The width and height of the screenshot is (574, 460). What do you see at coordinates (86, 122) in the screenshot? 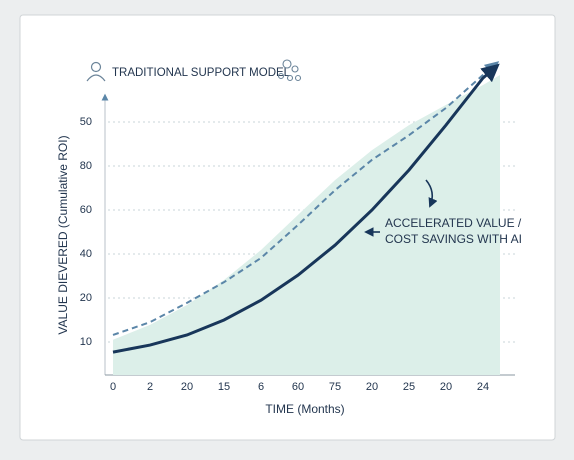
I see `y-tick-label: 50` at bounding box center [86, 122].